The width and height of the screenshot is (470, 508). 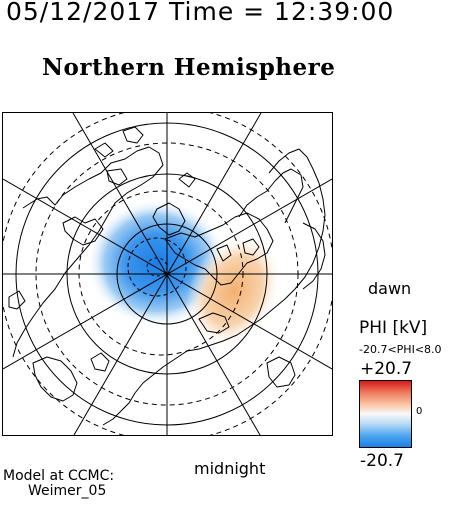 What do you see at coordinates (59, 476) in the screenshot?
I see `model-credit-line1: Model at CCMC:` at bounding box center [59, 476].